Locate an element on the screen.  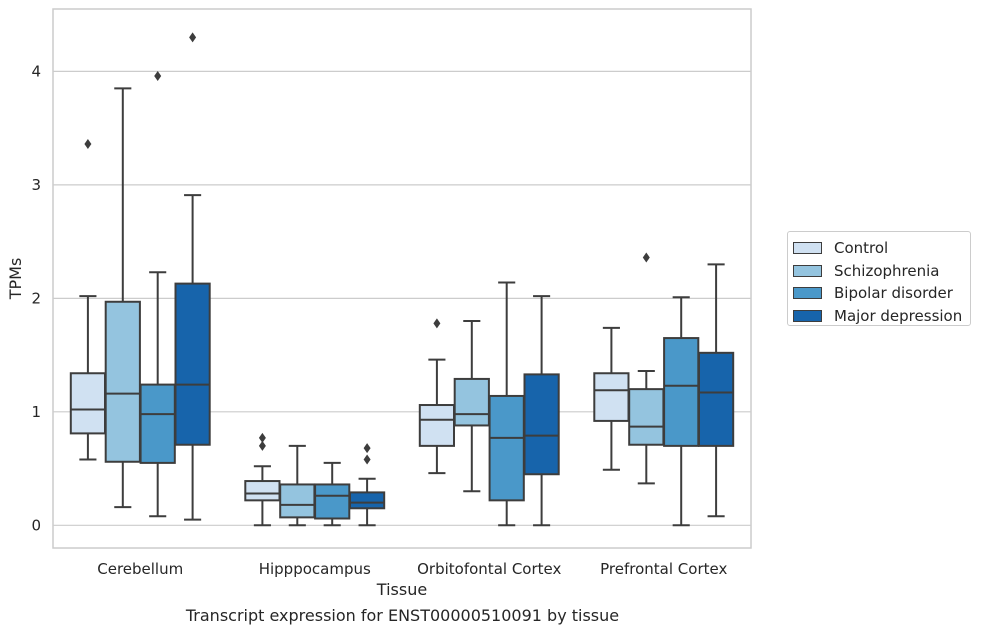
y-axis-label: TPMs is located at coordinates (15, 279).